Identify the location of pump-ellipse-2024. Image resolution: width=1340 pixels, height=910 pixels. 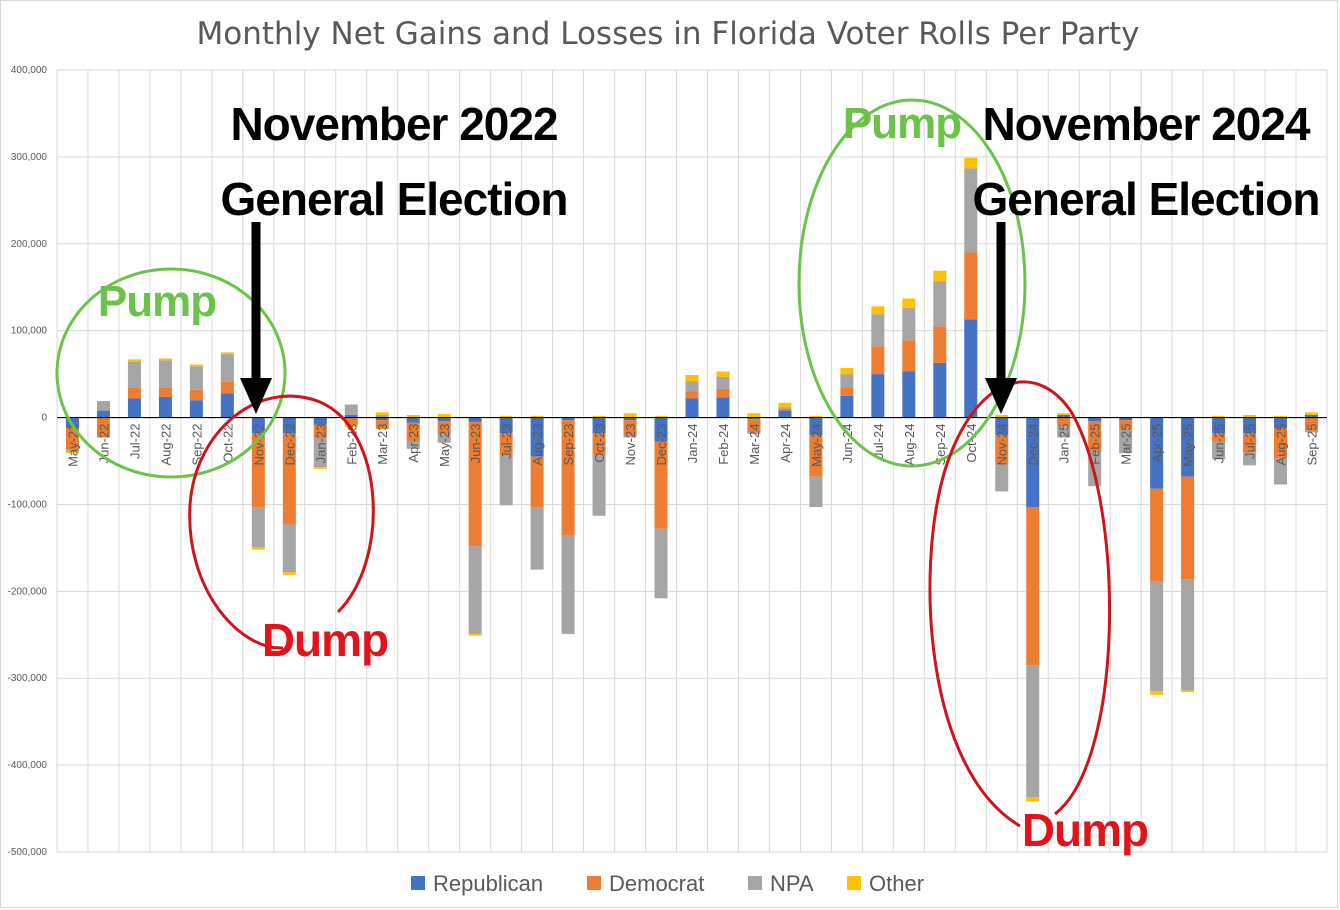
(912, 283).